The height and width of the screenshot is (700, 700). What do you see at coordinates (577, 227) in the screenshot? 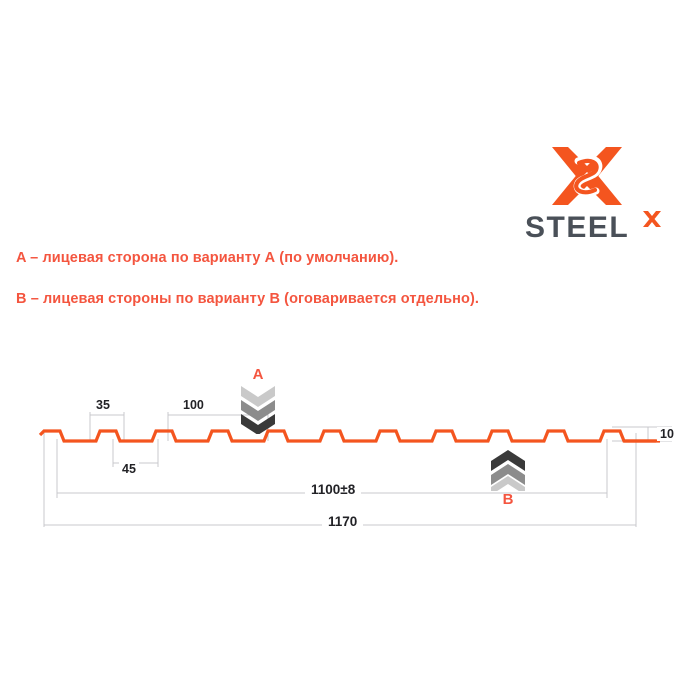
I see `wordmark-steel-text: STEEL` at bounding box center [577, 227].